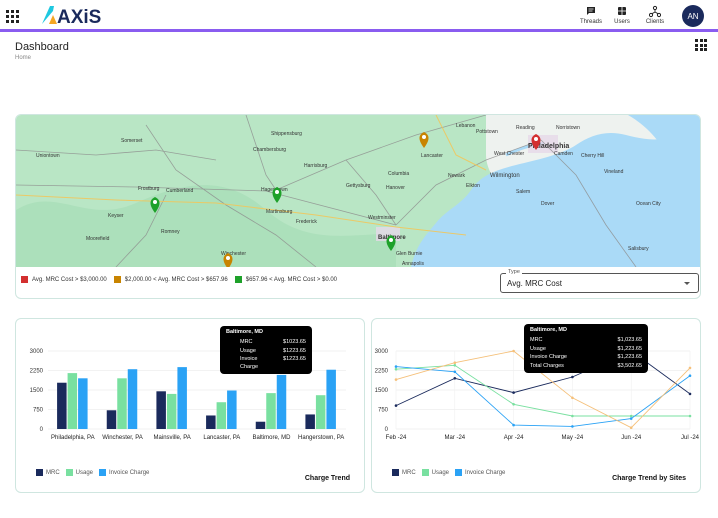  I want to click on svg-text: Pottstown, so click(487, 132).